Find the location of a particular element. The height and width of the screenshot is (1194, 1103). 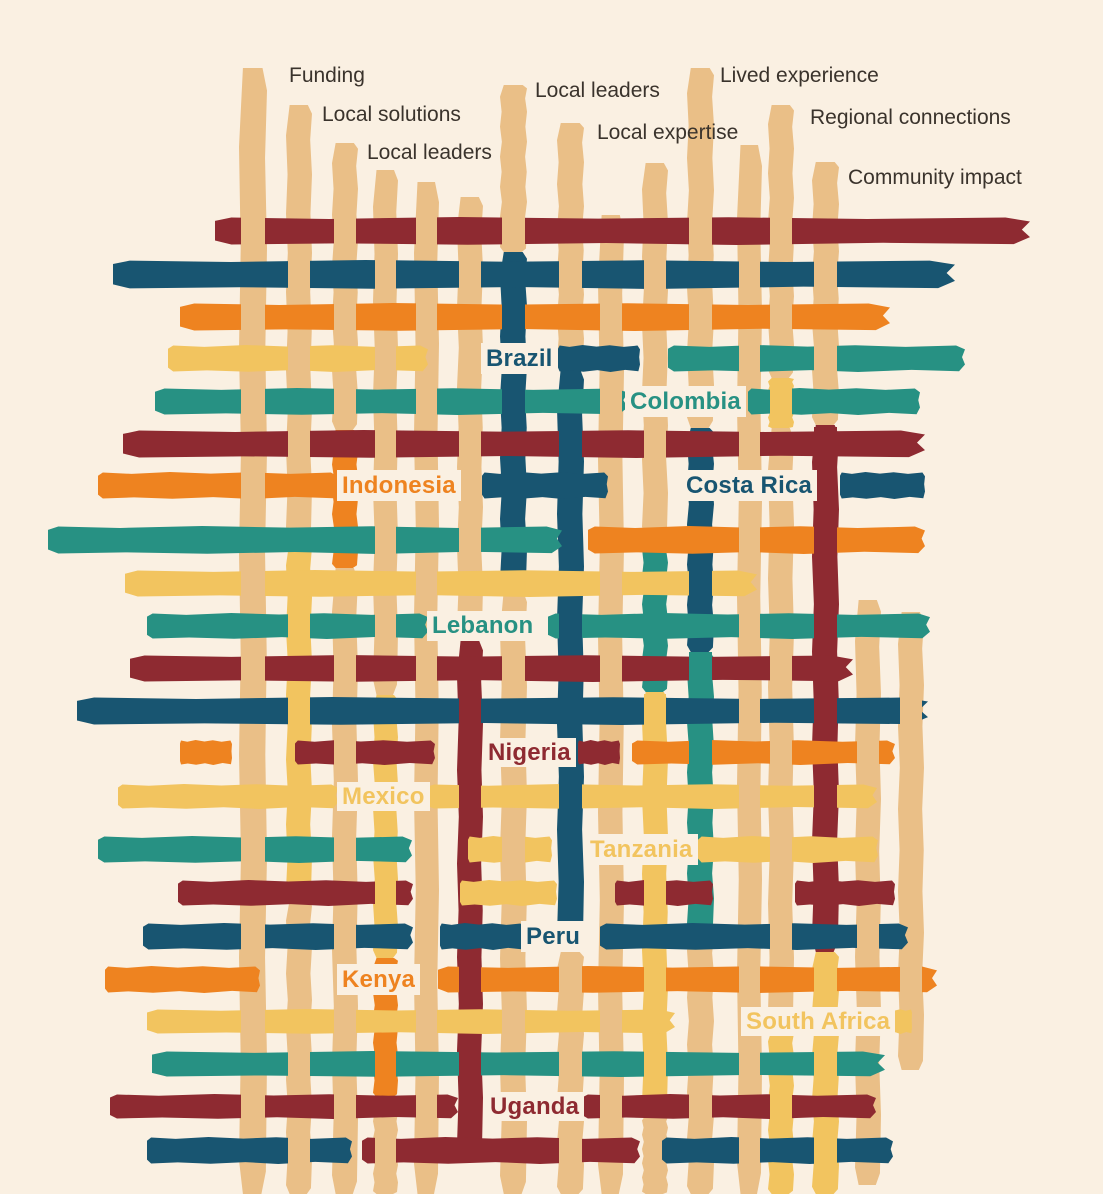

theme-label-community-impact-7: Community impact is located at coordinates (935, 177).